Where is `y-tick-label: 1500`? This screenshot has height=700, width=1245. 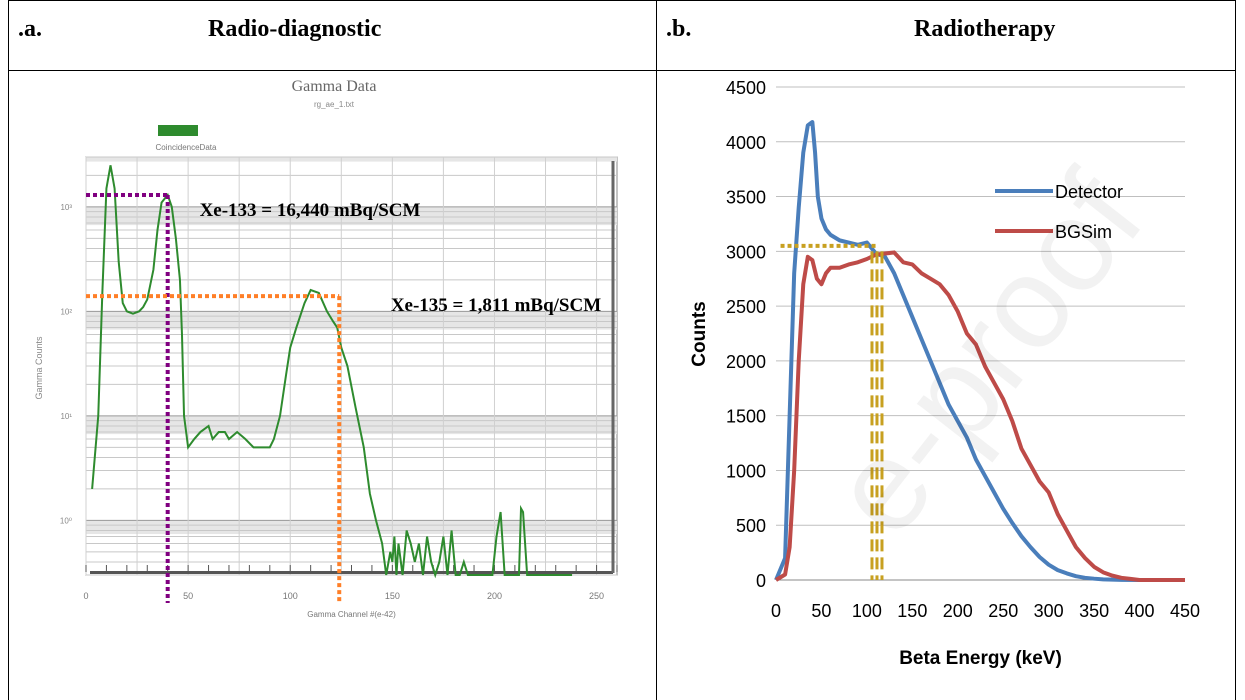
y-tick-label: 1500 is located at coordinates (746, 417).